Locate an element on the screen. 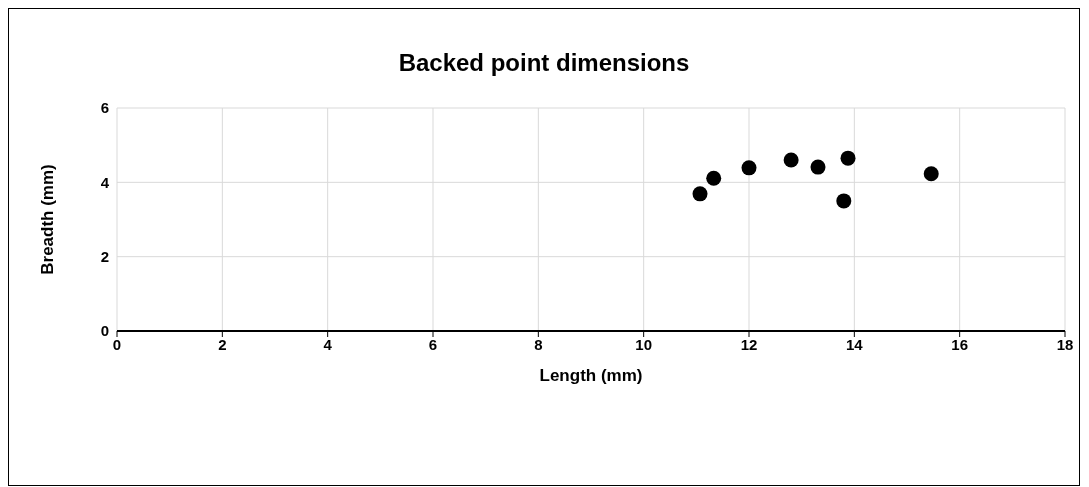 This screenshot has width=1089, height=487. x-tick-label: 8 is located at coordinates (538, 344).